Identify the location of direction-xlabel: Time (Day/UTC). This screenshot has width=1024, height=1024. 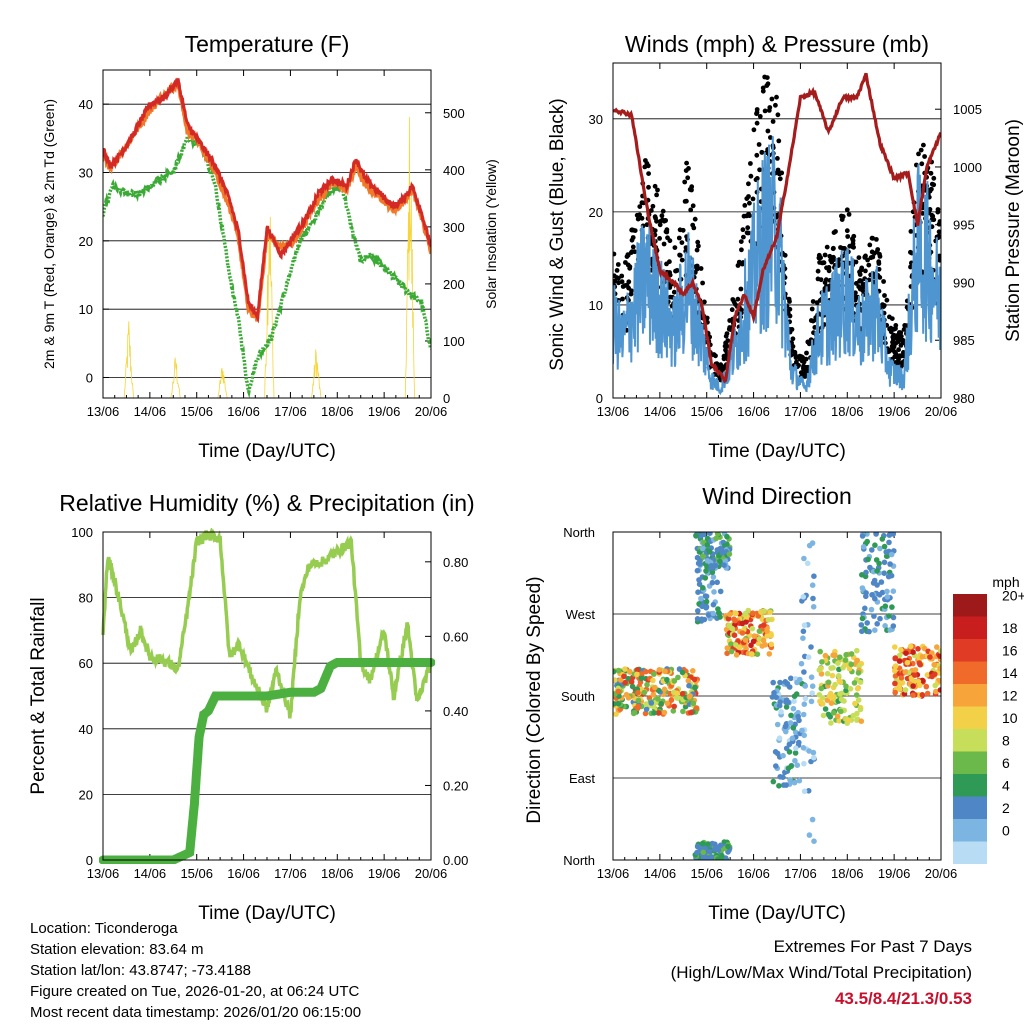
(777, 913).